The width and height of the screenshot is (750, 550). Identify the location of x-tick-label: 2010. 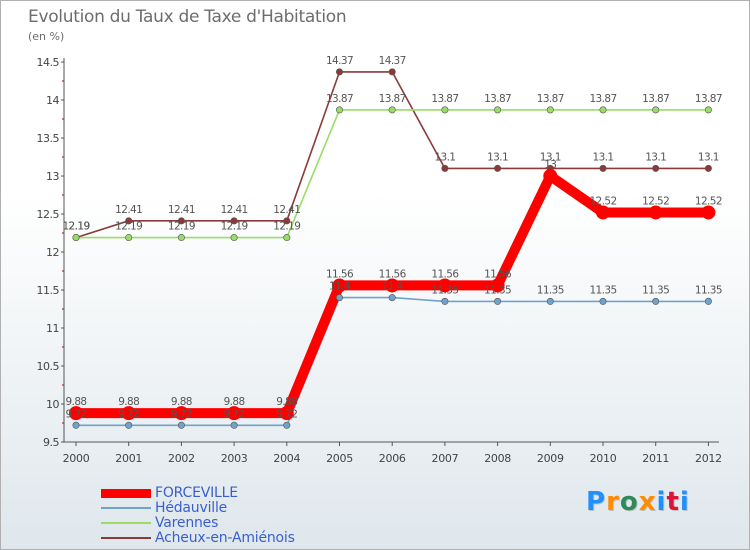
(603, 458).